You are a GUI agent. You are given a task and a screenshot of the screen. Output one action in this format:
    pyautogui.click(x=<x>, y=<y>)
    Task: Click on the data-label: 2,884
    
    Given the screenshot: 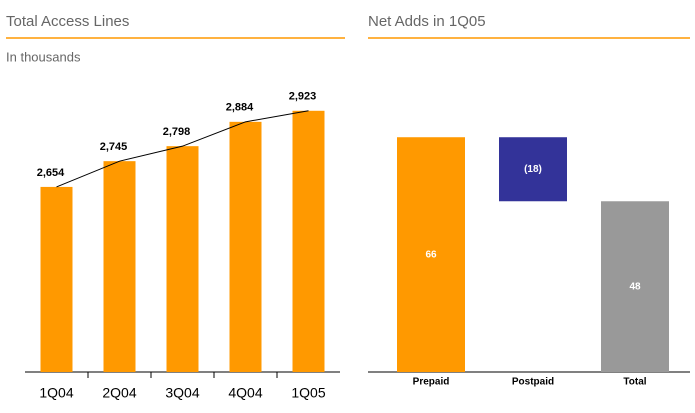 What is the action you would take?
    pyautogui.click(x=240, y=108)
    